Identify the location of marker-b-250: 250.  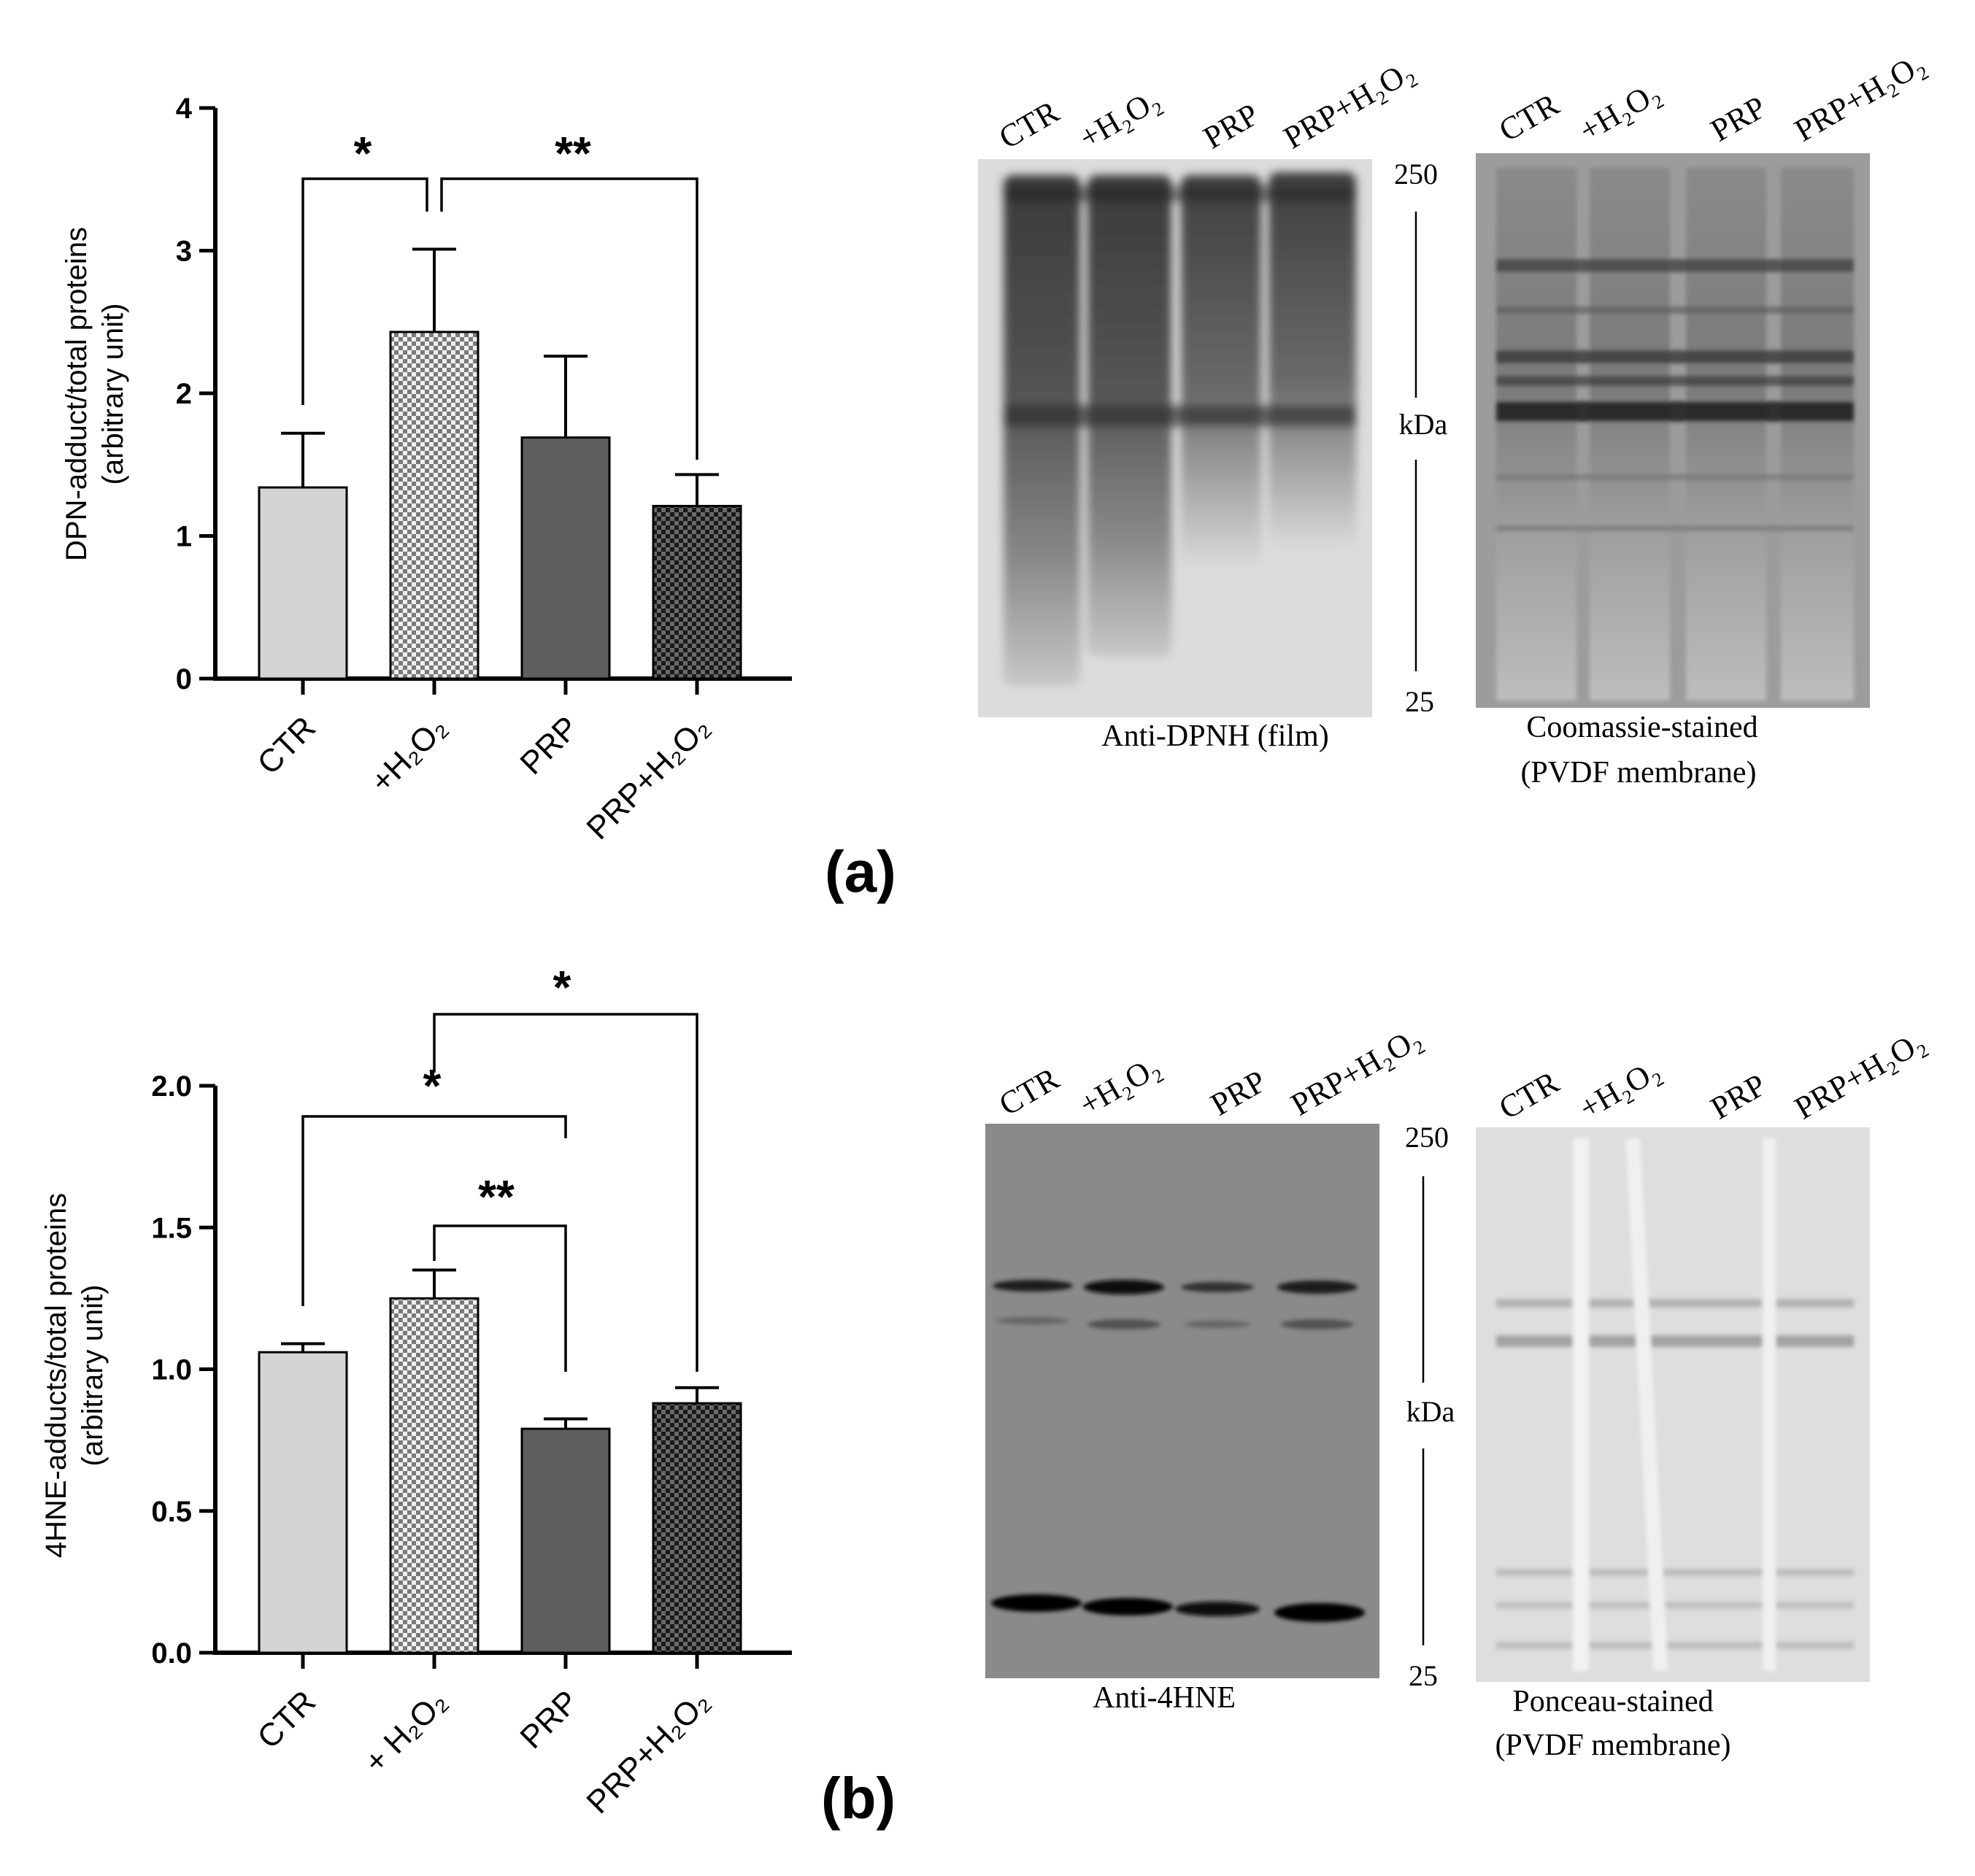
(1427, 1137).